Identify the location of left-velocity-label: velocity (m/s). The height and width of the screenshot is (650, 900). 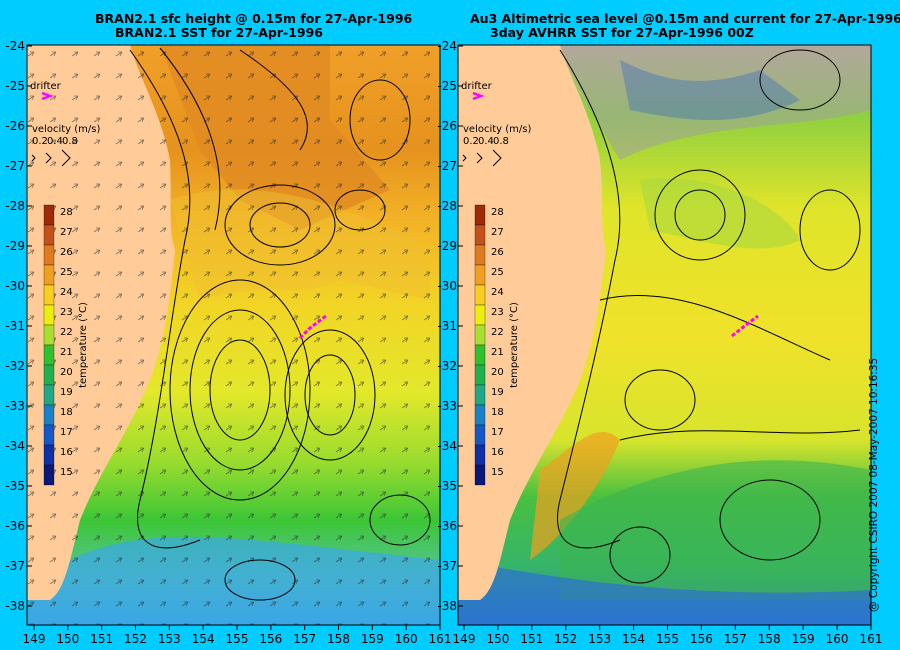
(66, 129).